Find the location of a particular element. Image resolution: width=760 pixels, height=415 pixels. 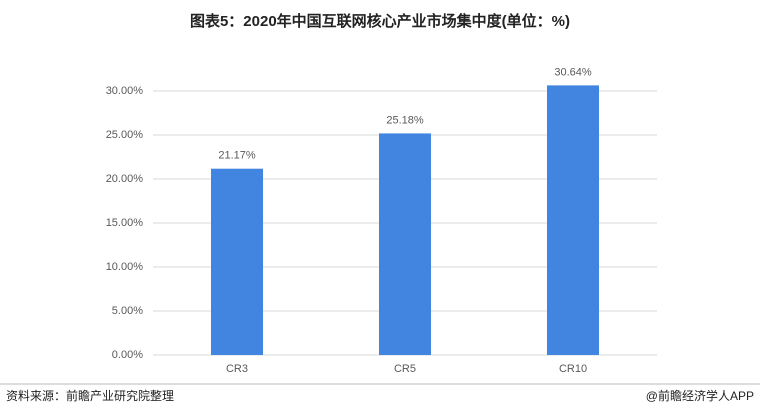

value-label: 25.18% is located at coordinates (405, 120).